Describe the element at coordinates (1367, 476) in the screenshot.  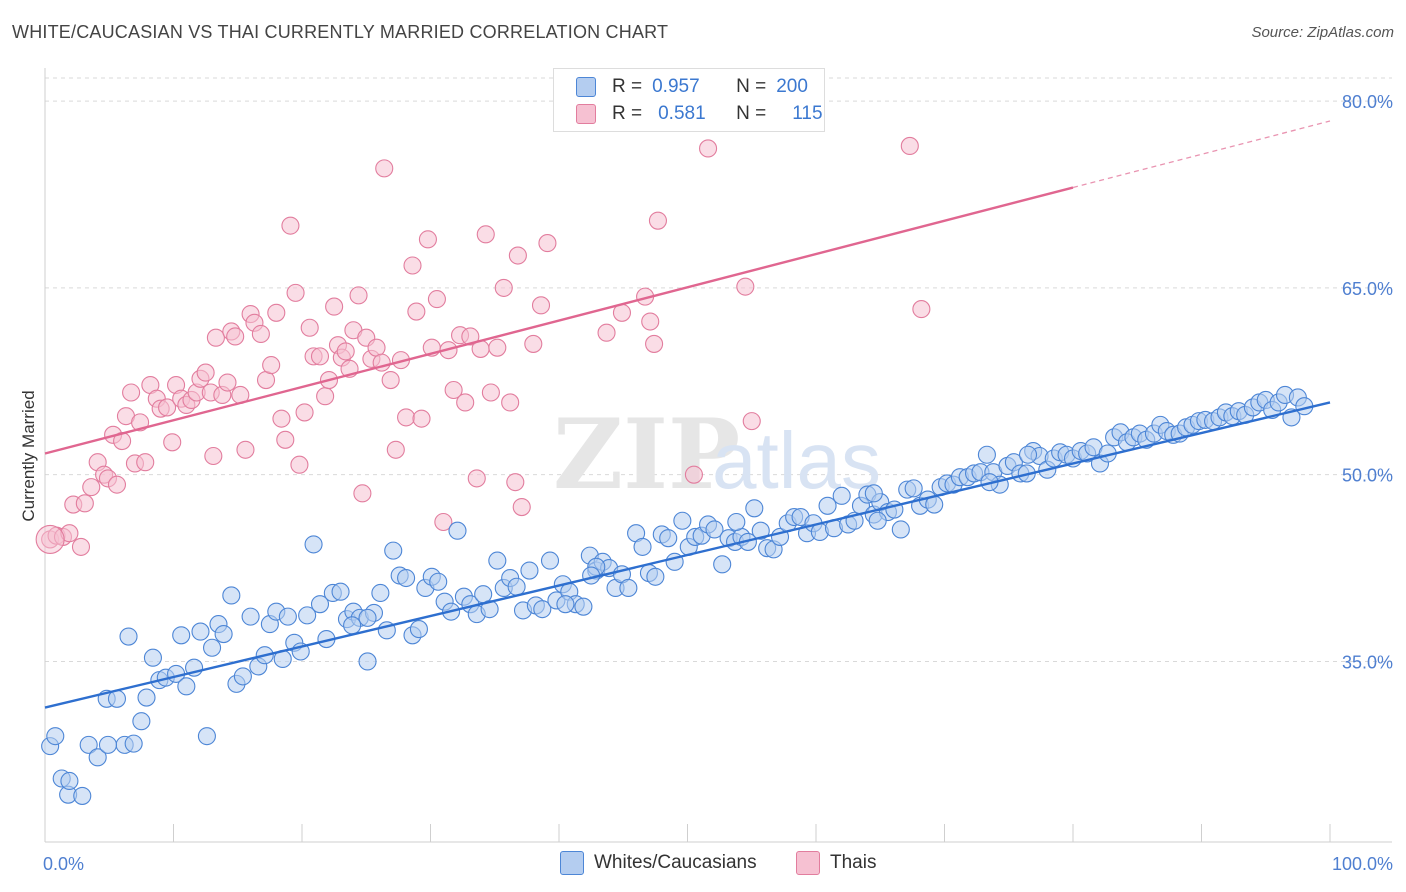
I see `y-tick-label: 50.0%` at that location.